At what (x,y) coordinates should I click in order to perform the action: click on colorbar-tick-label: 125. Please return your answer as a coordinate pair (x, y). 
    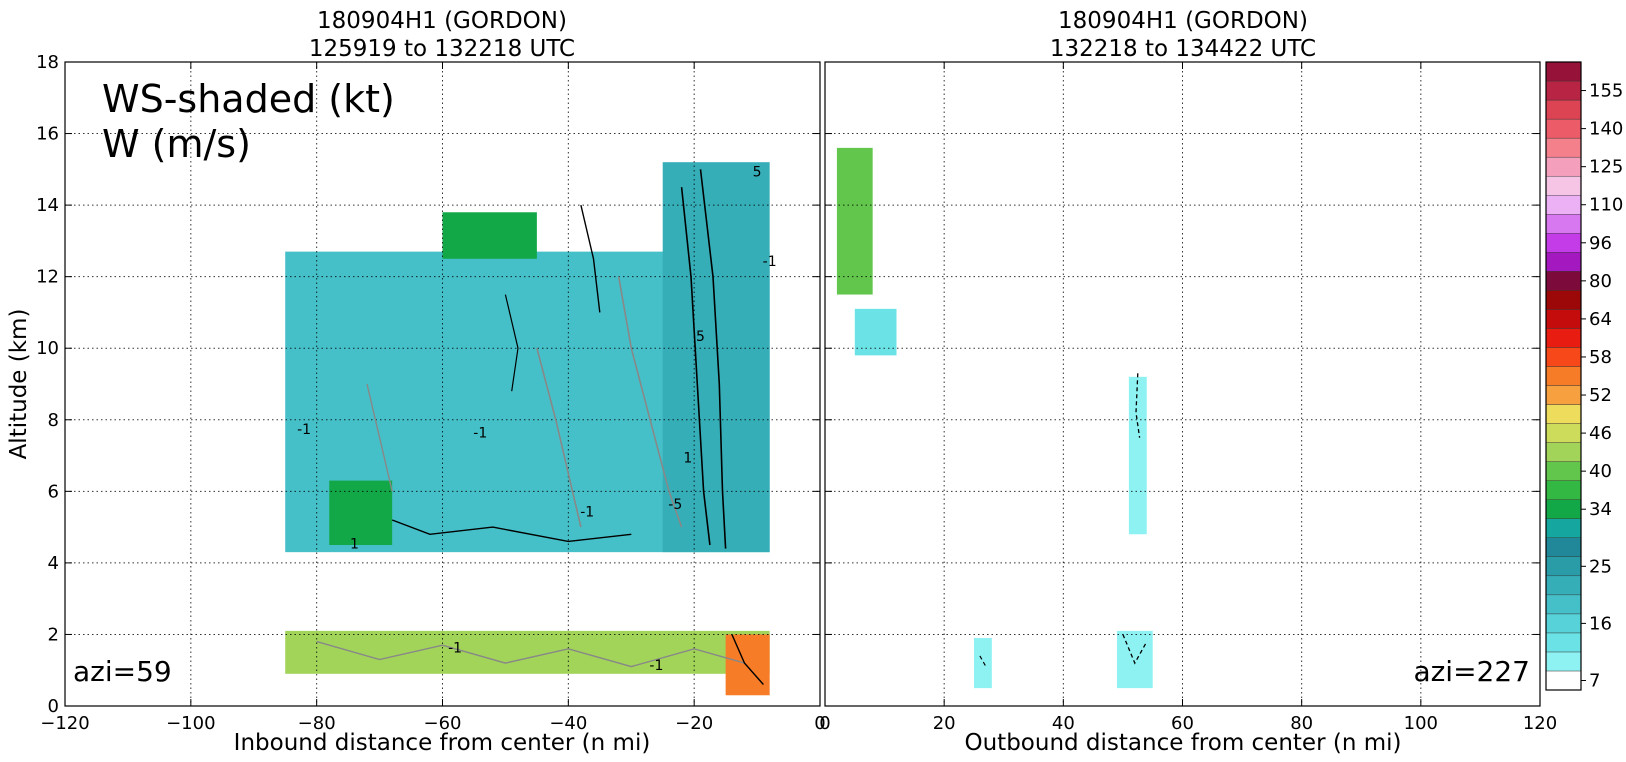
    Looking at the image, I should click on (1606, 167).